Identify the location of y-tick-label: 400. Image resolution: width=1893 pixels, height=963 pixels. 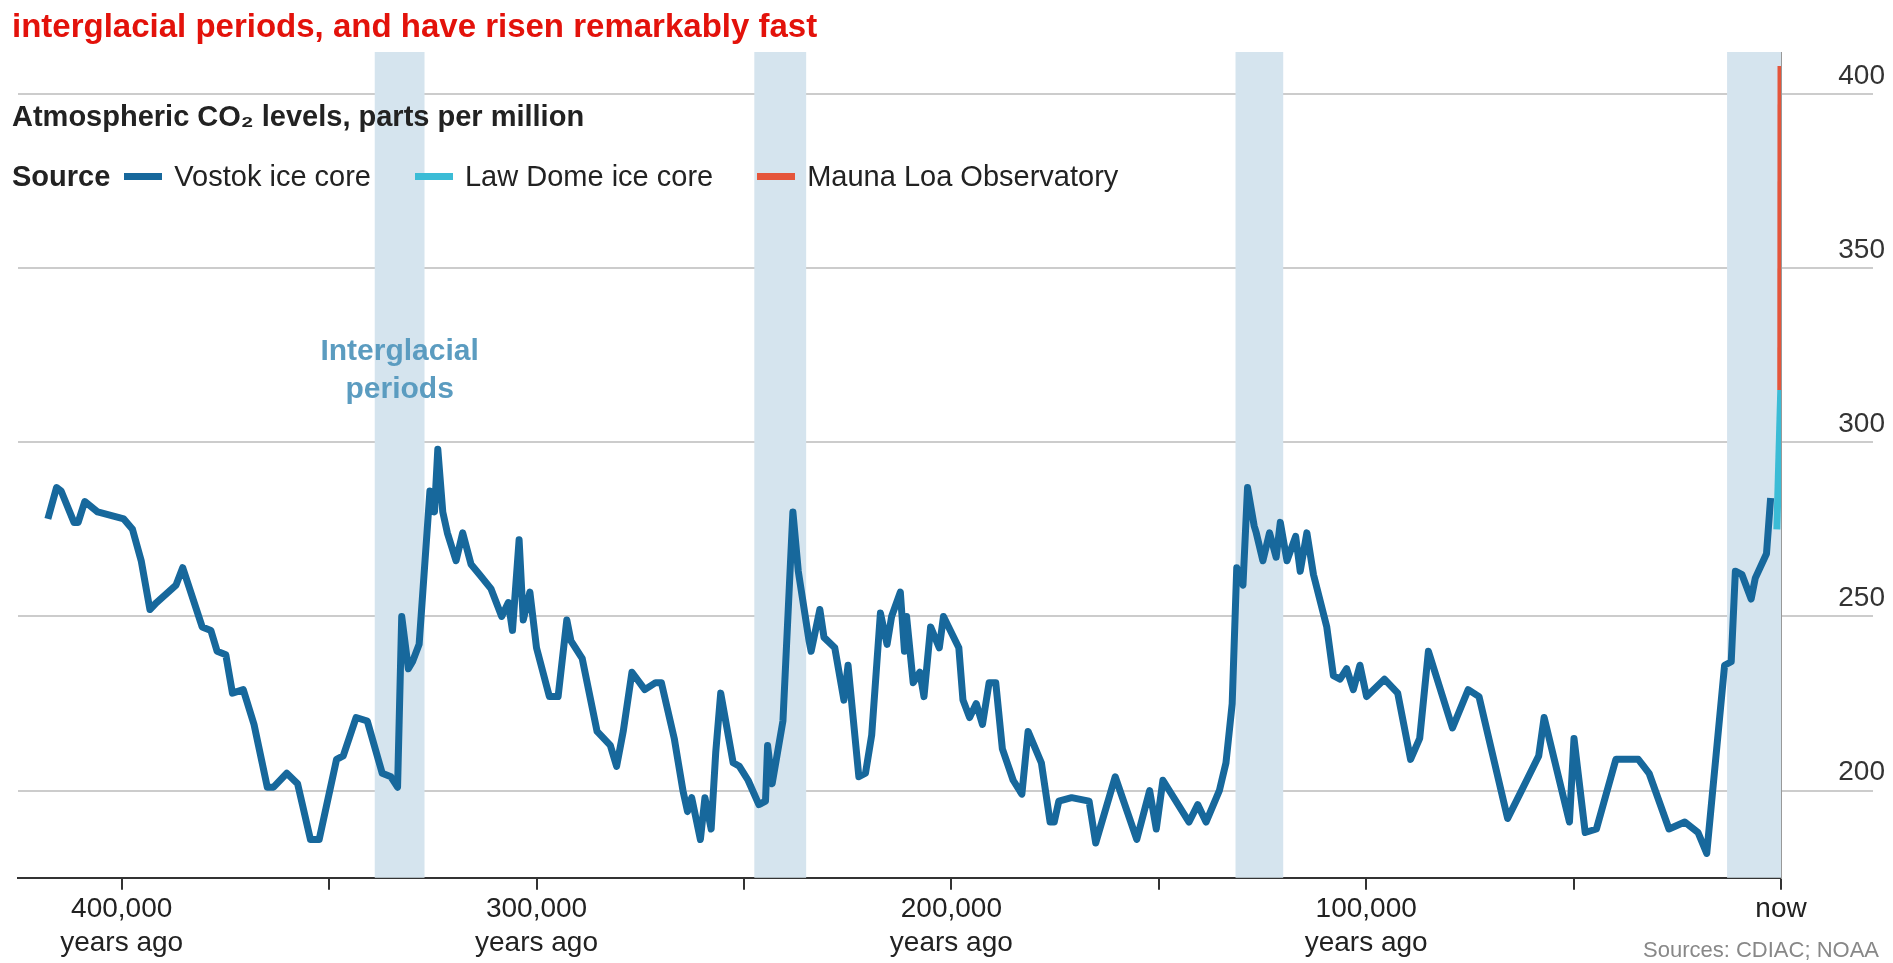
(1861, 74).